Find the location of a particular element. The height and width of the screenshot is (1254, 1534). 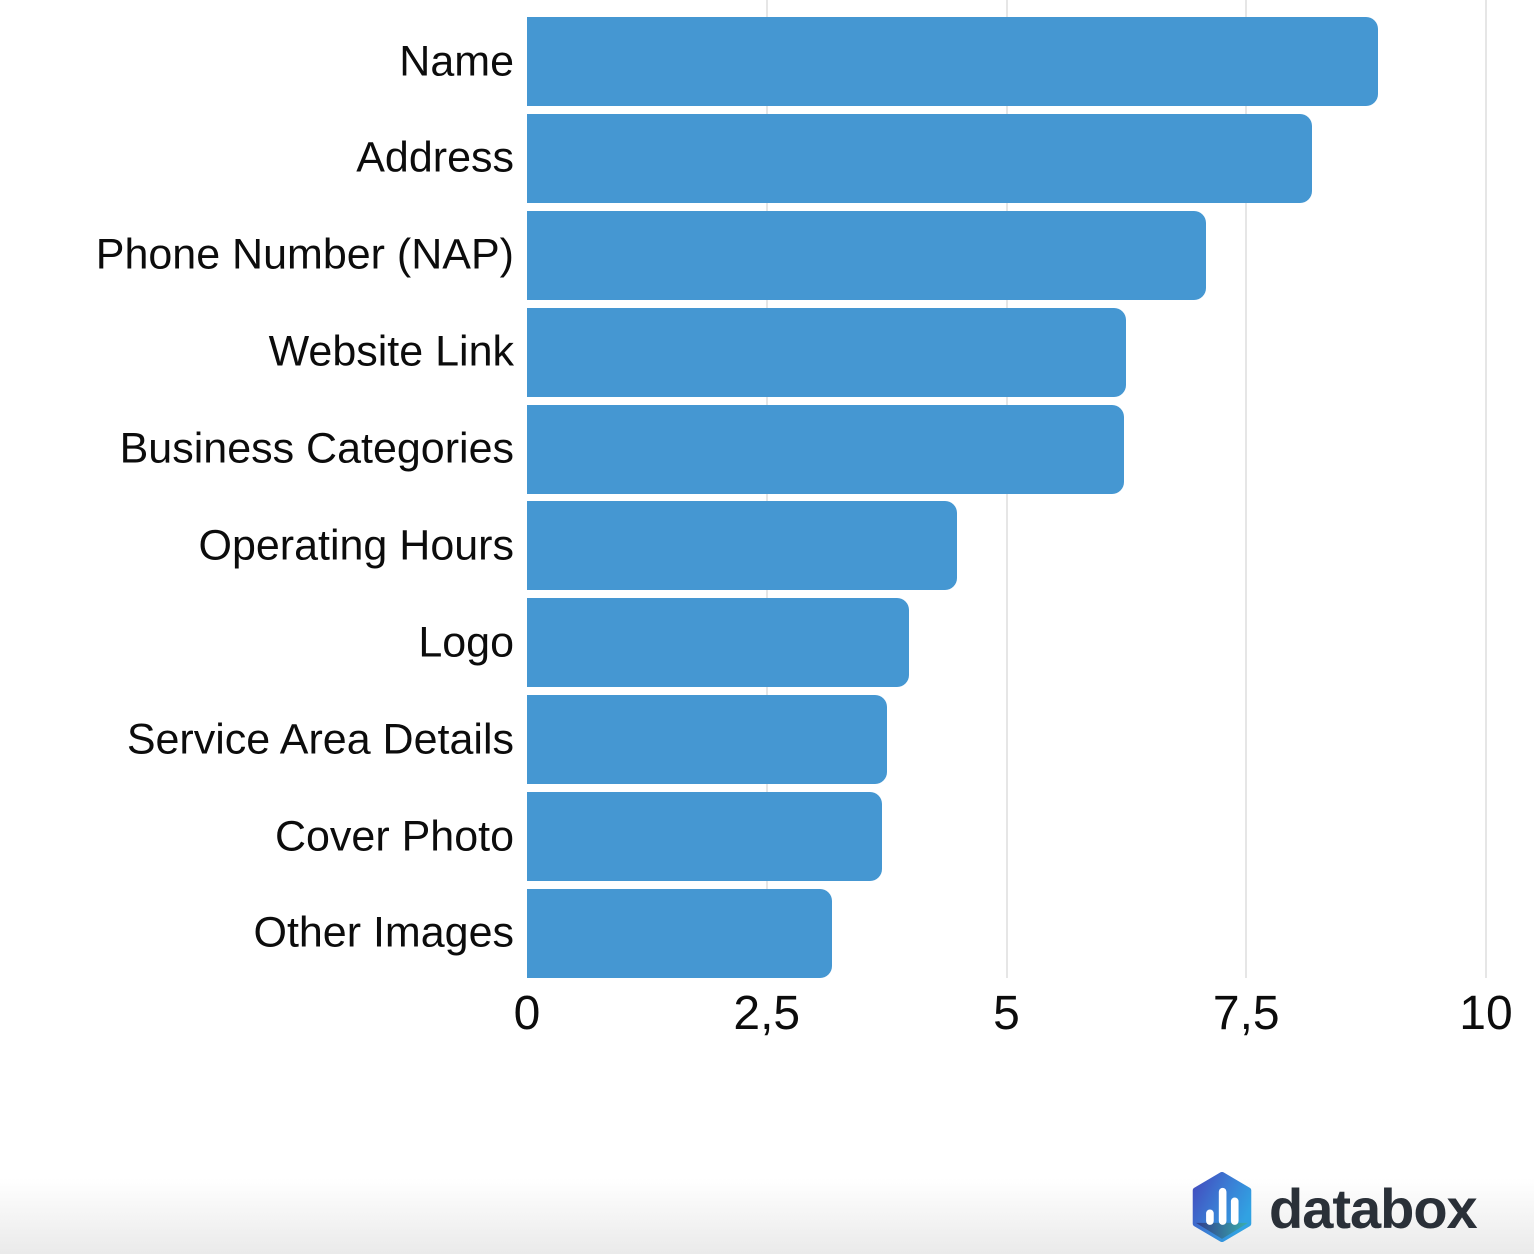

x-tick-label: 10 is located at coordinates (1486, 1013).